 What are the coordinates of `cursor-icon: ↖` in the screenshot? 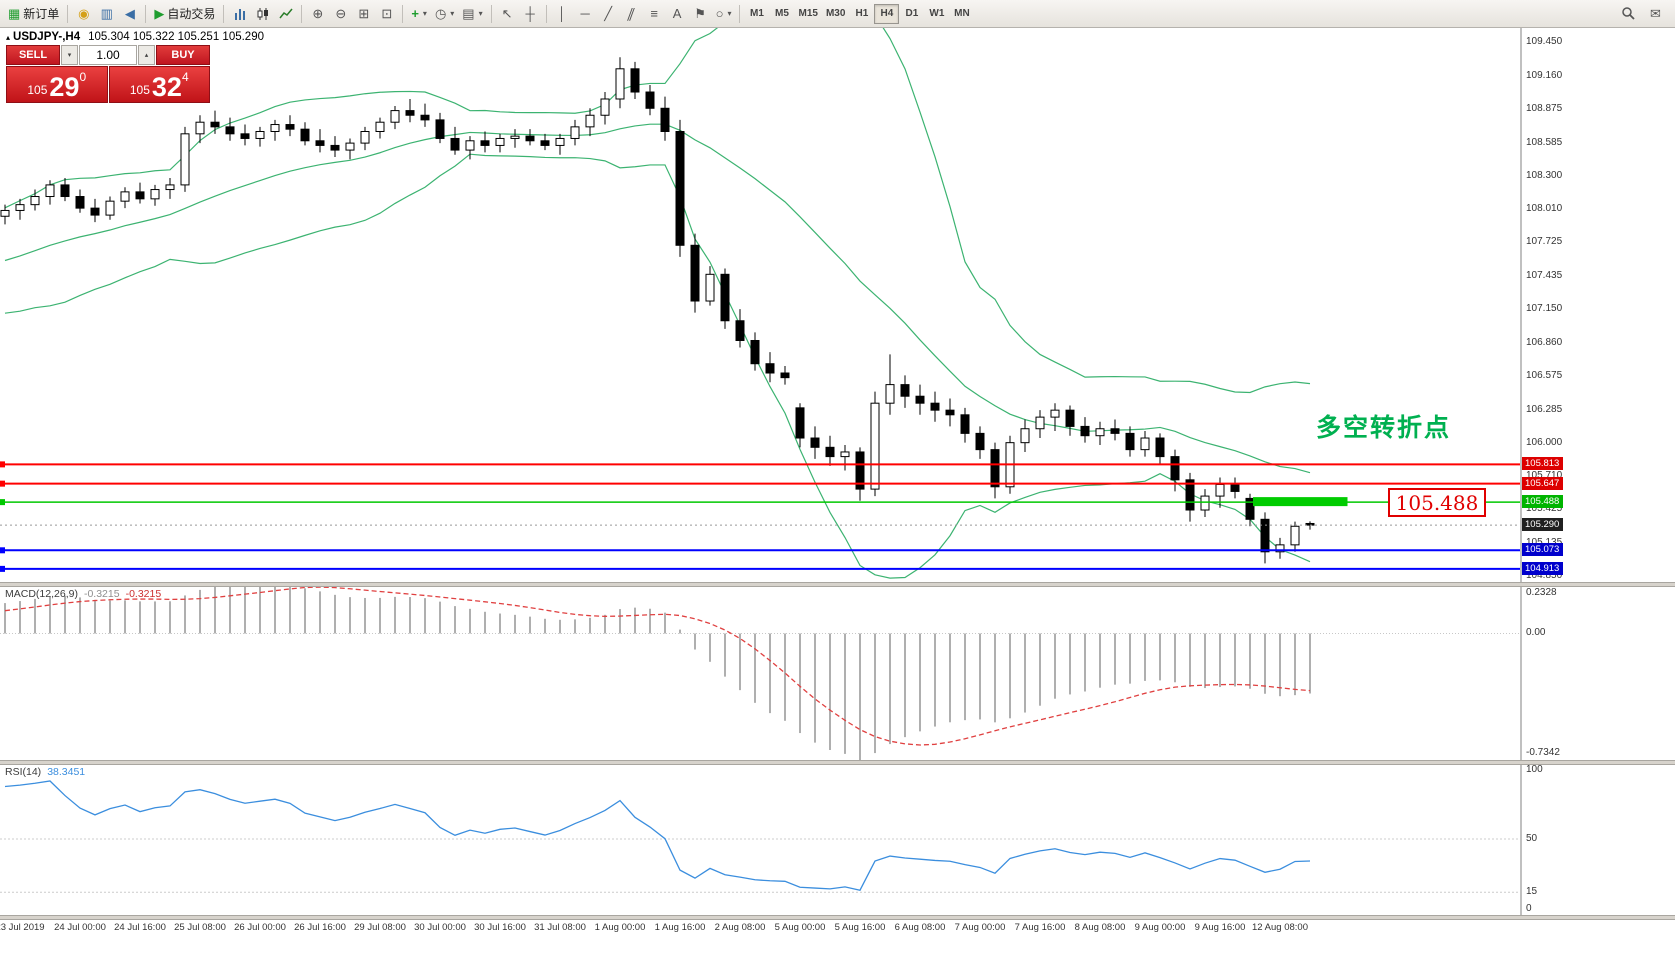 It's located at (507, 13).